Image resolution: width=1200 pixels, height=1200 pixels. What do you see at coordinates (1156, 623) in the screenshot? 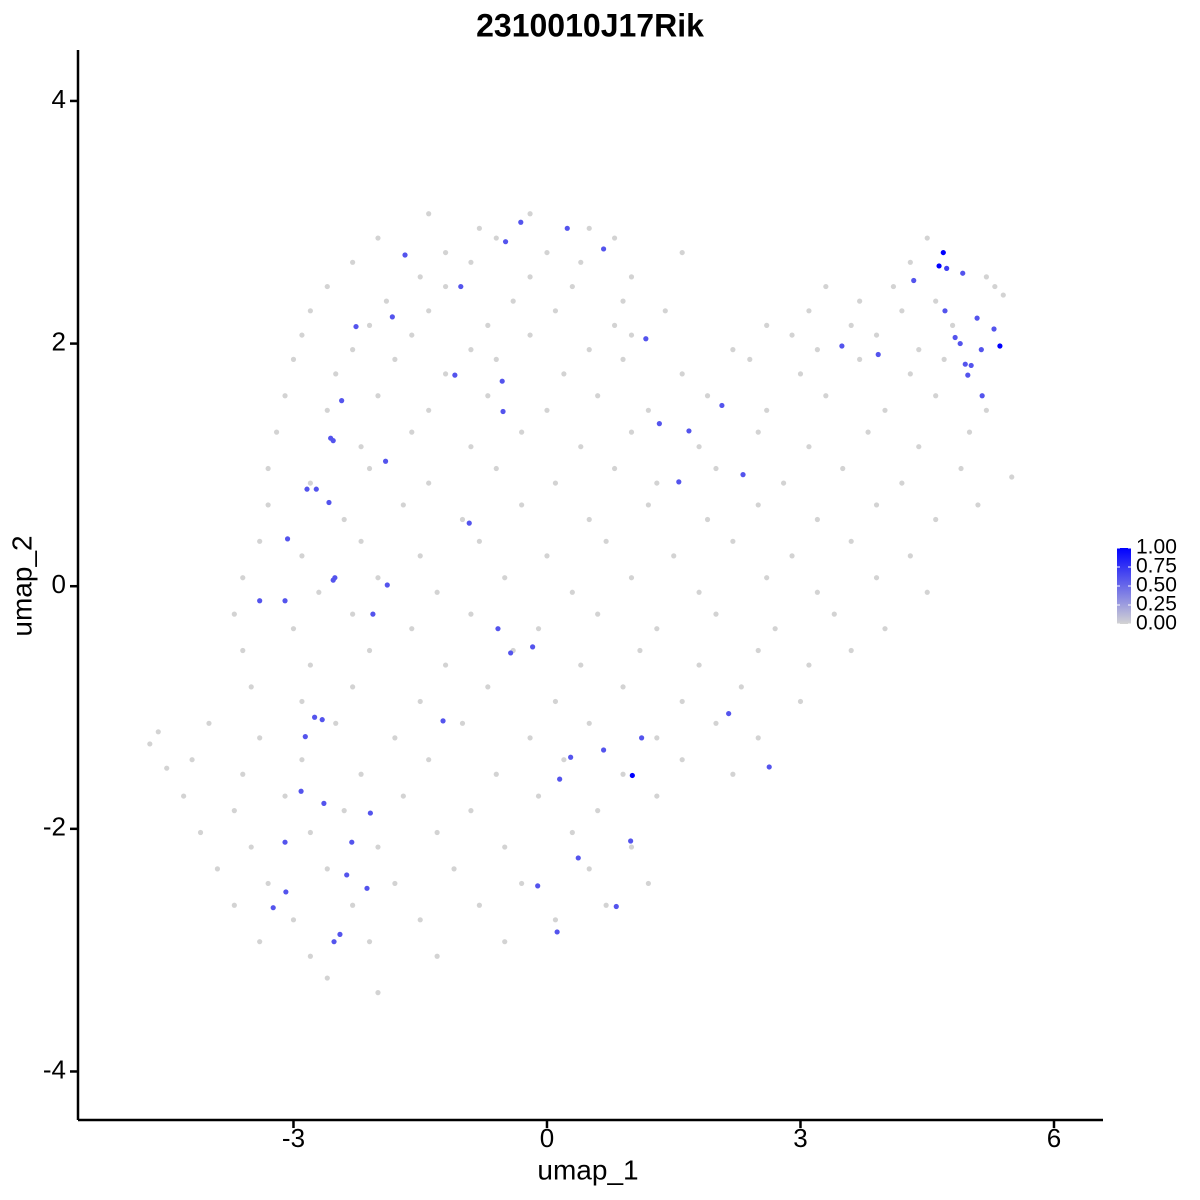
I see `colorbar-tick-label: 0.00` at bounding box center [1156, 623].